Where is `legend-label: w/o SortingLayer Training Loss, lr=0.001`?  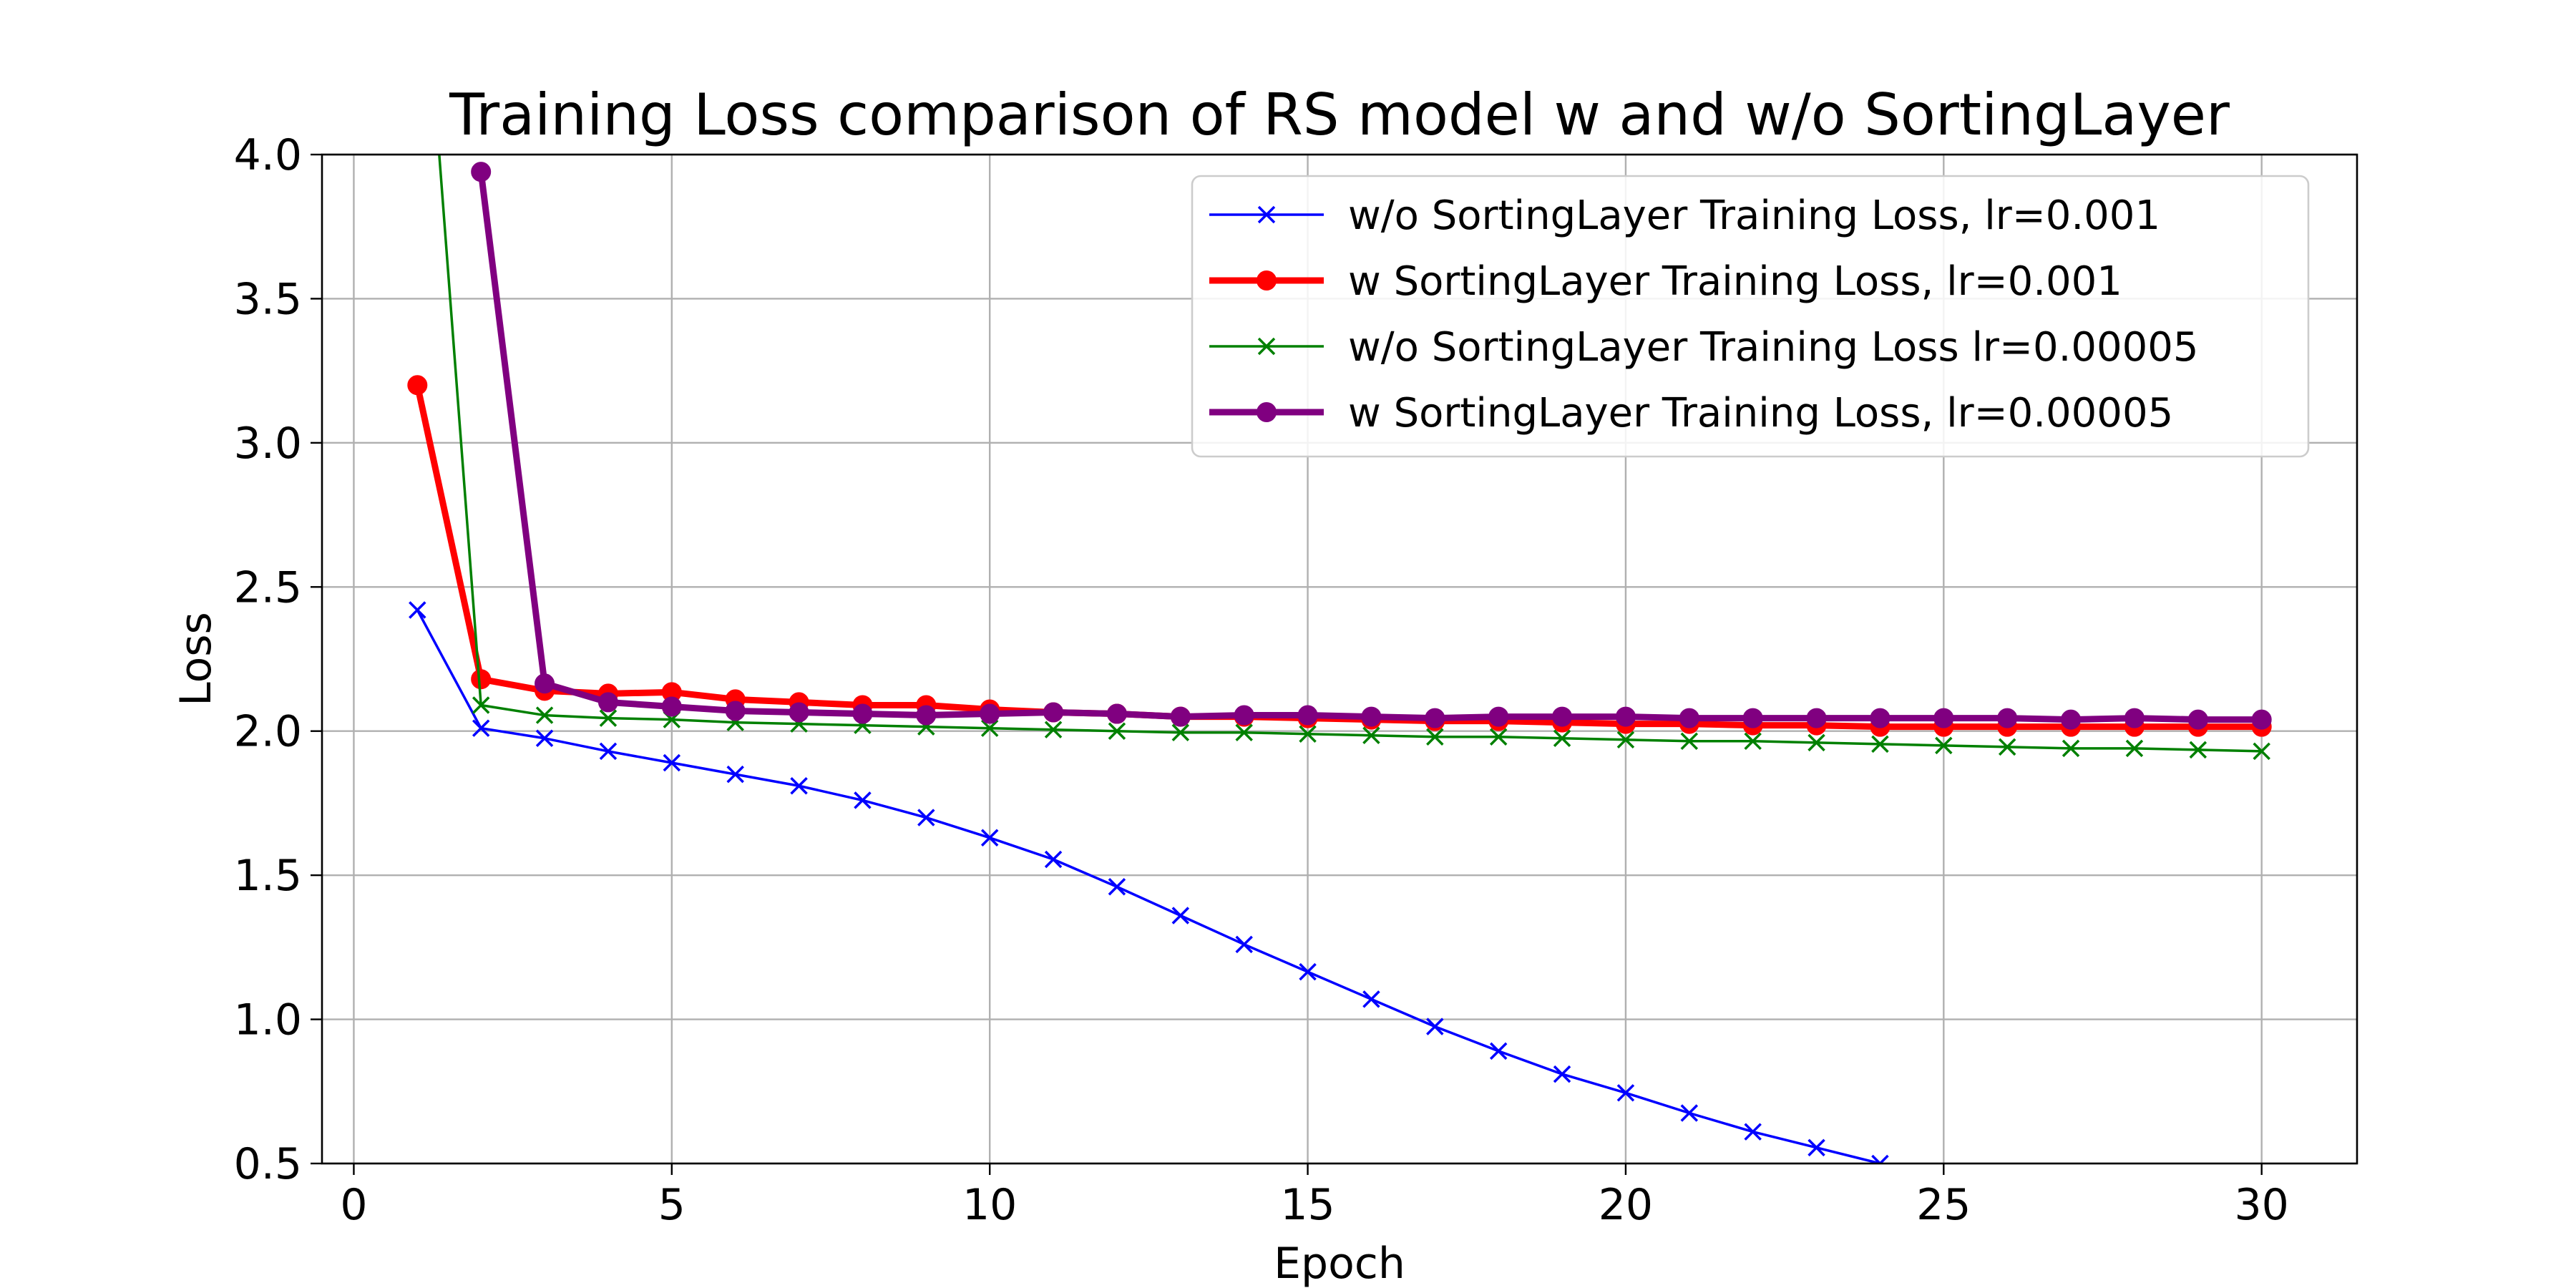 legend-label: w/o SortingLayer Training Loss, lr=0.001 is located at coordinates (1754, 215).